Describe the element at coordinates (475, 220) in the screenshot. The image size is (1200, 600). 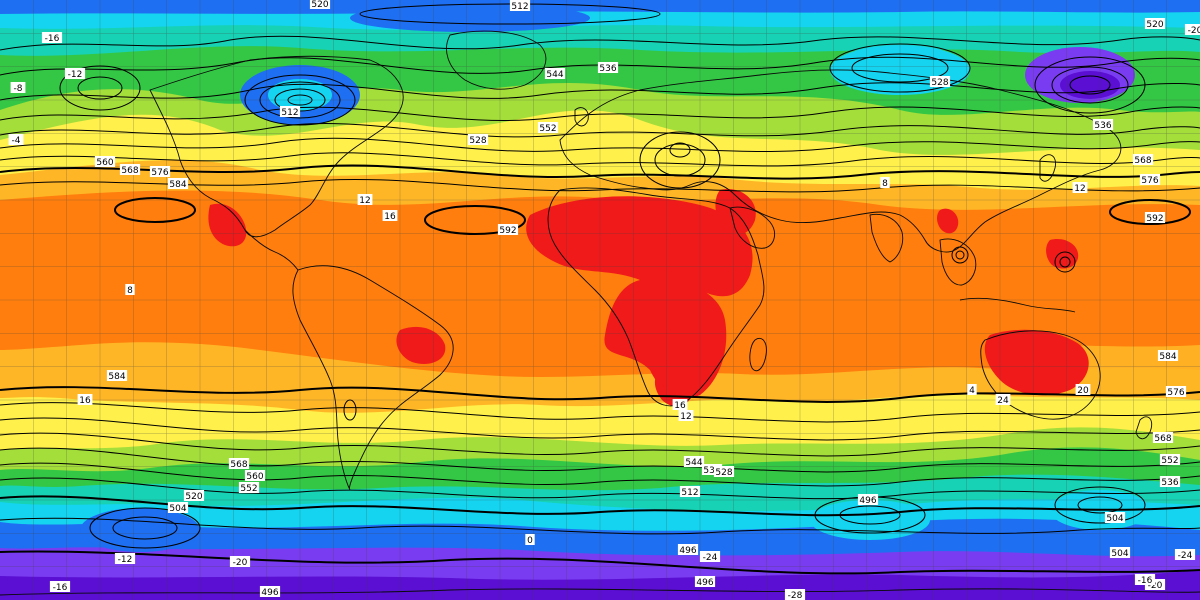
I see `contour-high-atlantic` at that location.